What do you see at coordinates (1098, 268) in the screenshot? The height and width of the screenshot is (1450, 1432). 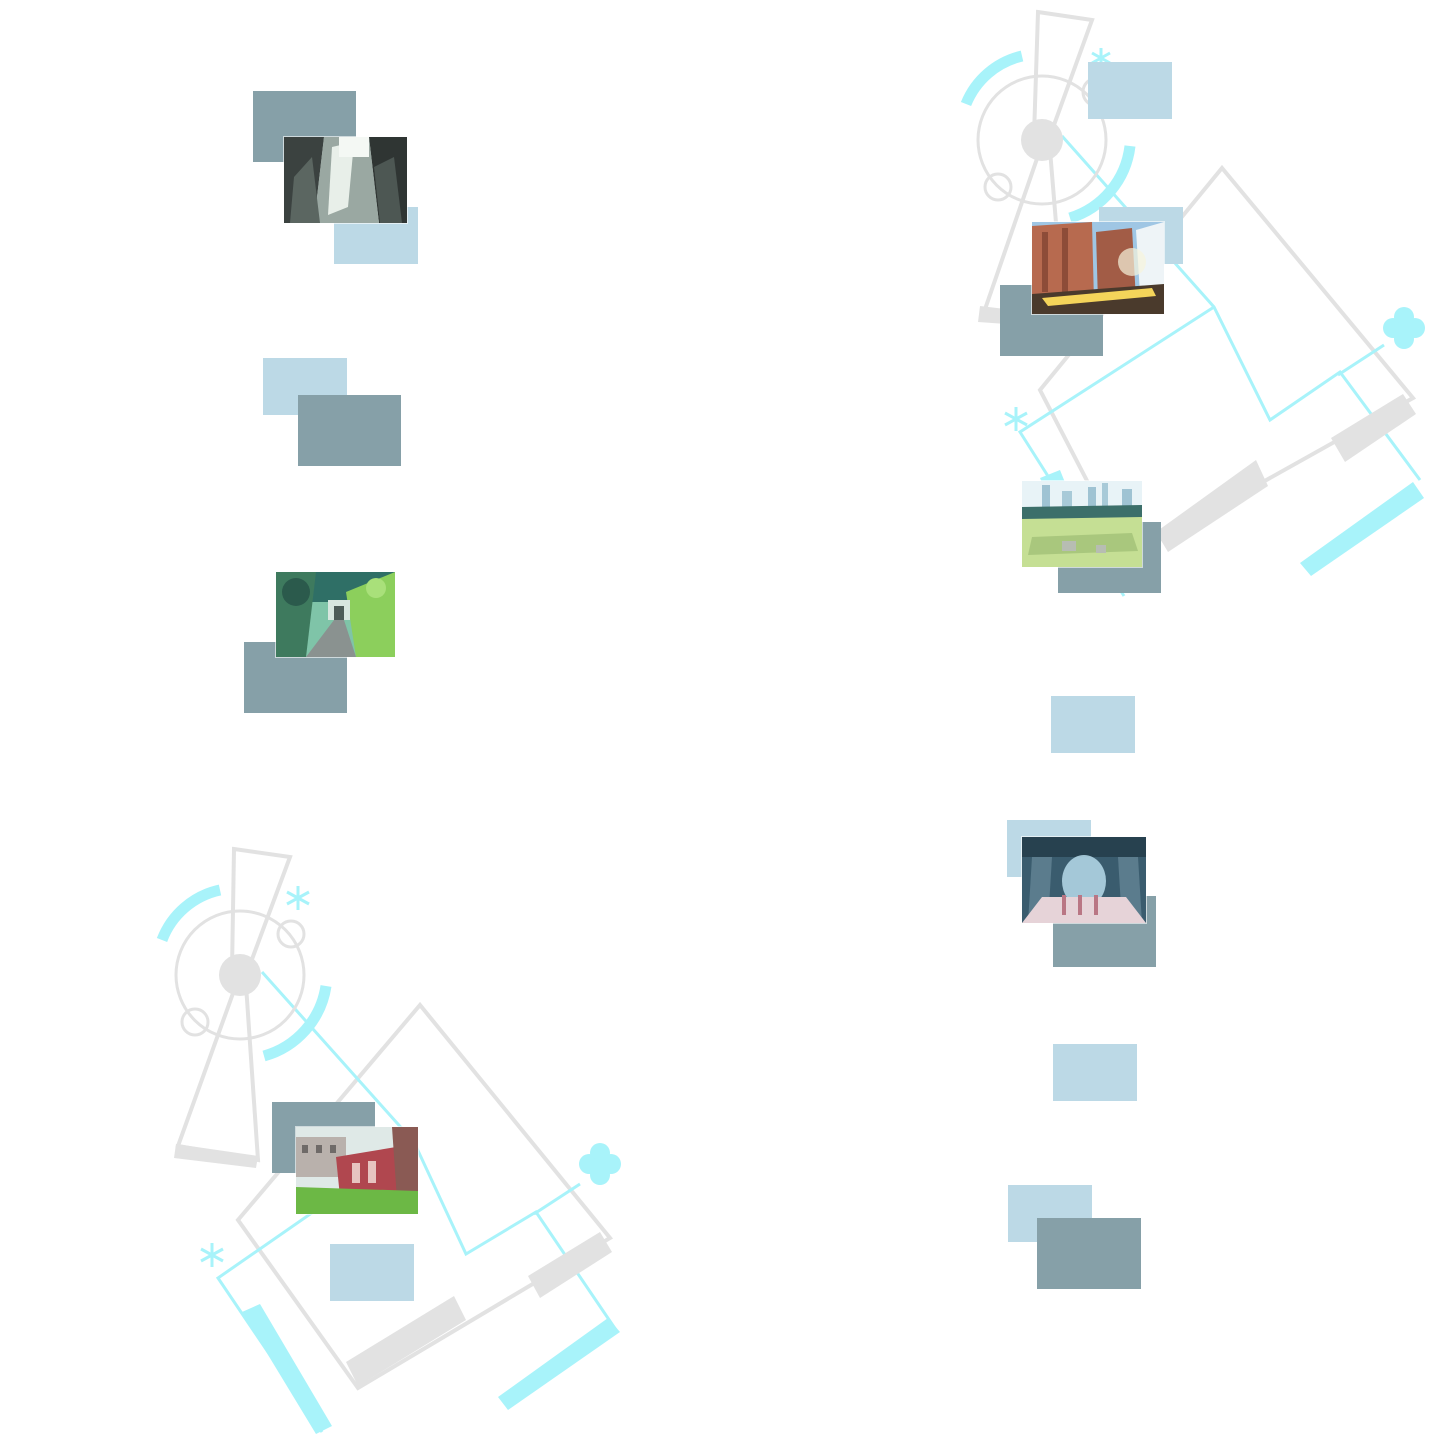 I see `scene-thumbnail-cliff-ruins` at bounding box center [1098, 268].